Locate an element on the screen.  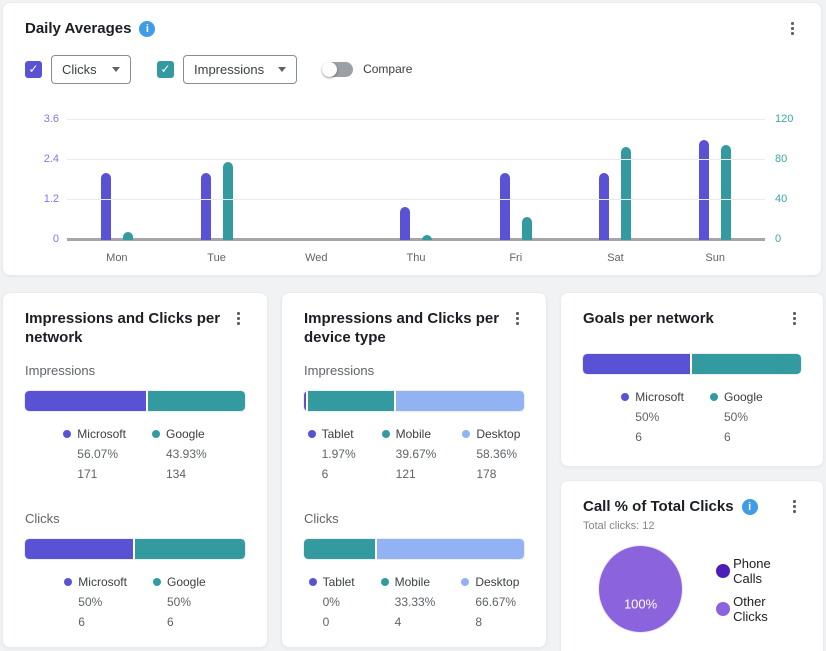
legend-item-microsoft: Microsoft 50% 6 is located at coordinates (652, 417).